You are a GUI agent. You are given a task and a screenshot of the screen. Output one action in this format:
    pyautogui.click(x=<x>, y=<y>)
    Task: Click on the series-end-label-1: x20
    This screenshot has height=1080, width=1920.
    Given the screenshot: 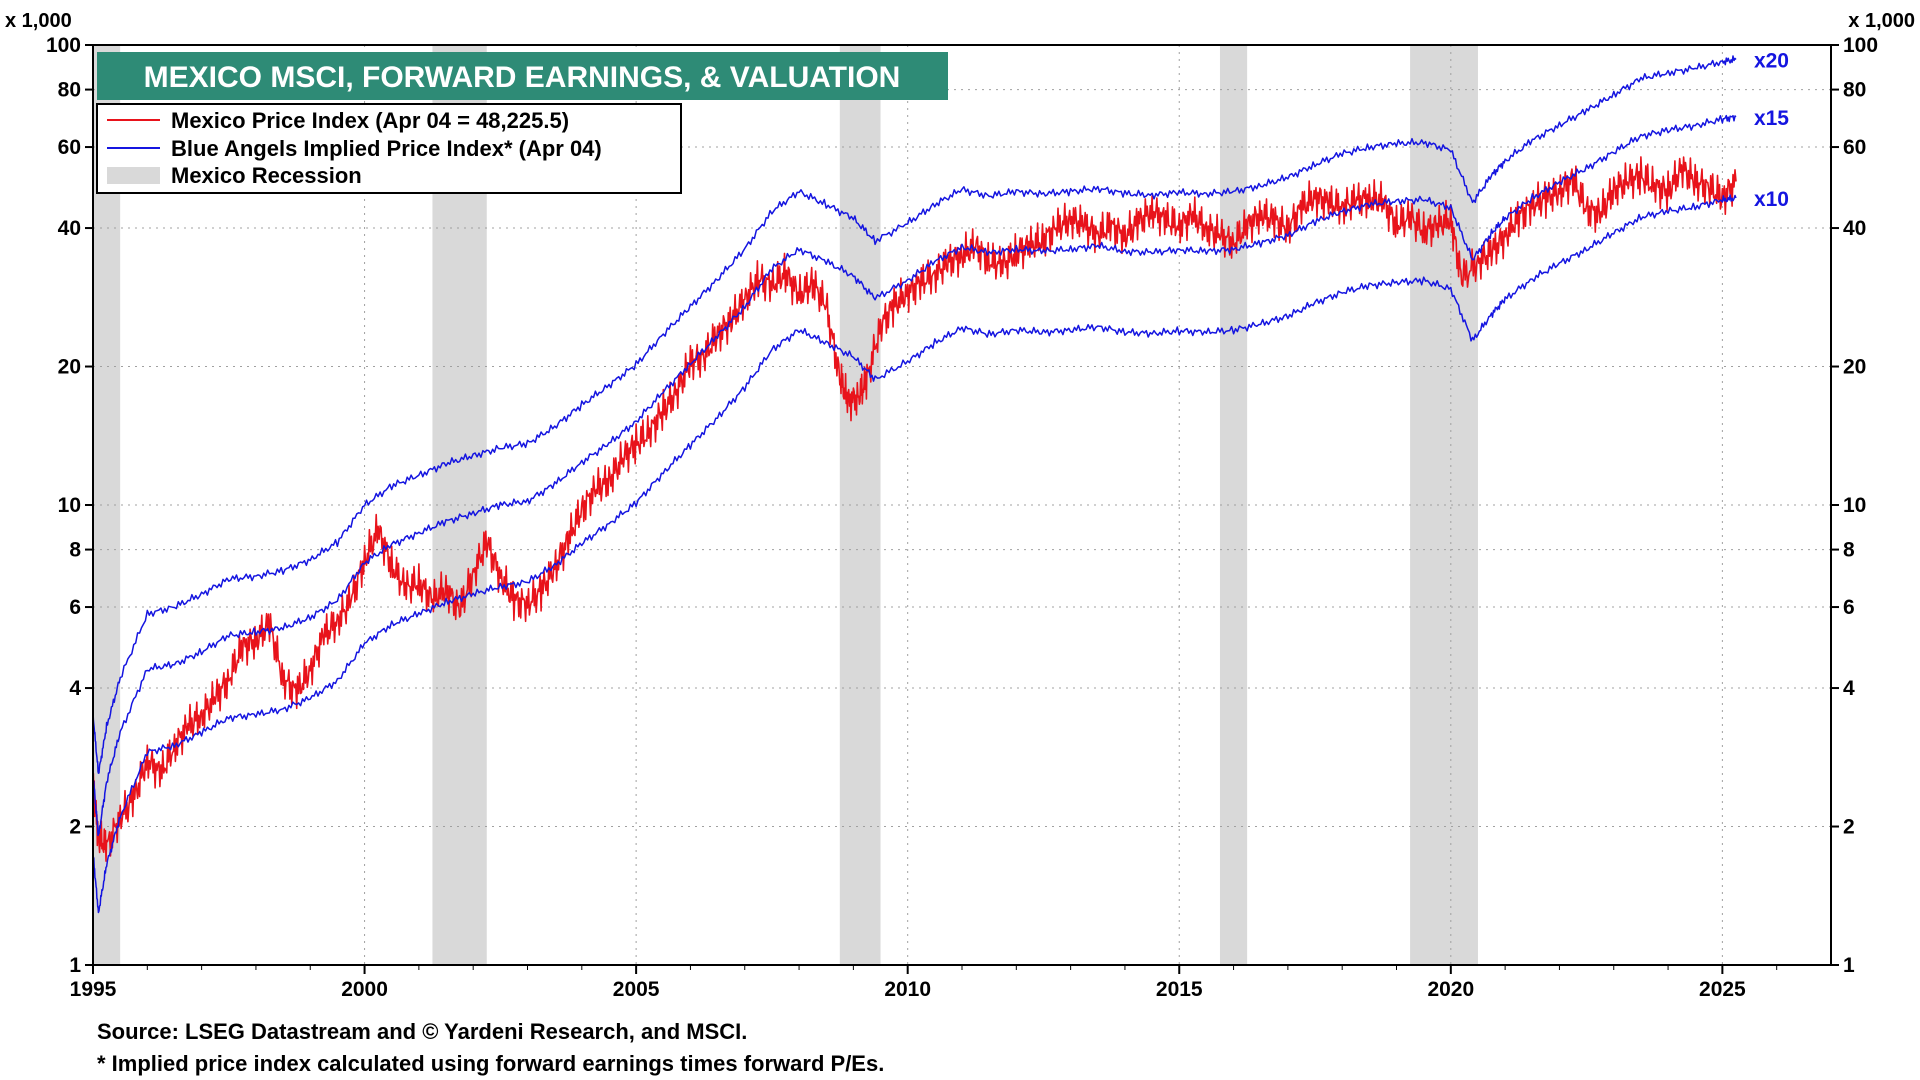 What is the action you would take?
    pyautogui.click(x=1771, y=60)
    